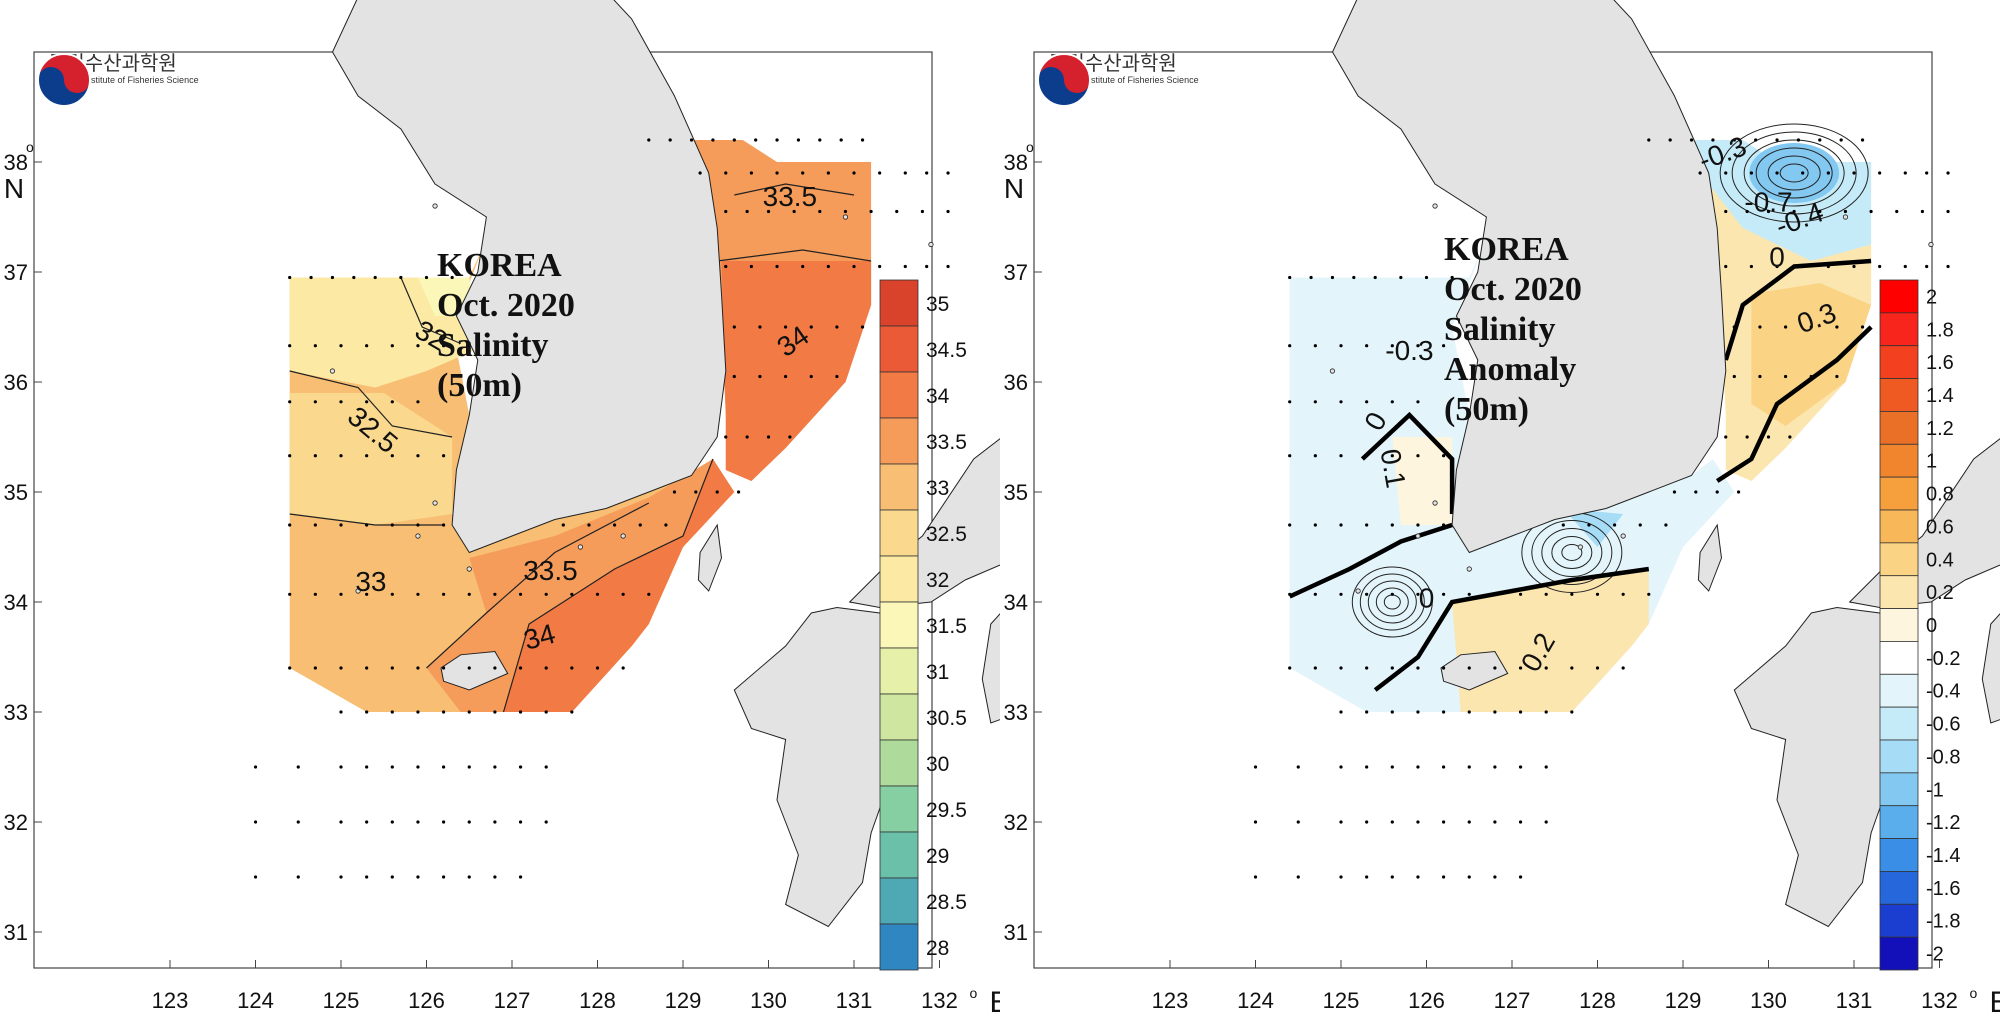 This screenshot has height=1020, width=2000. Describe the element at coordinates (479, 385) in the screenshot. I see `title-line: (50m)` at that location.